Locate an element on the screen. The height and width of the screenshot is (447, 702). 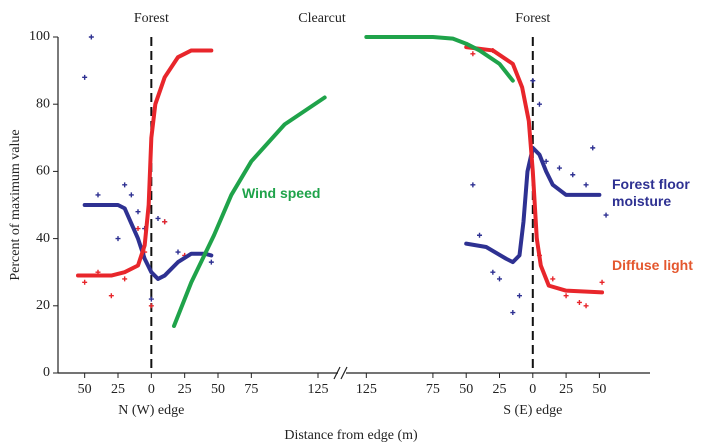
axis-break is located at coordinates (340, 373).